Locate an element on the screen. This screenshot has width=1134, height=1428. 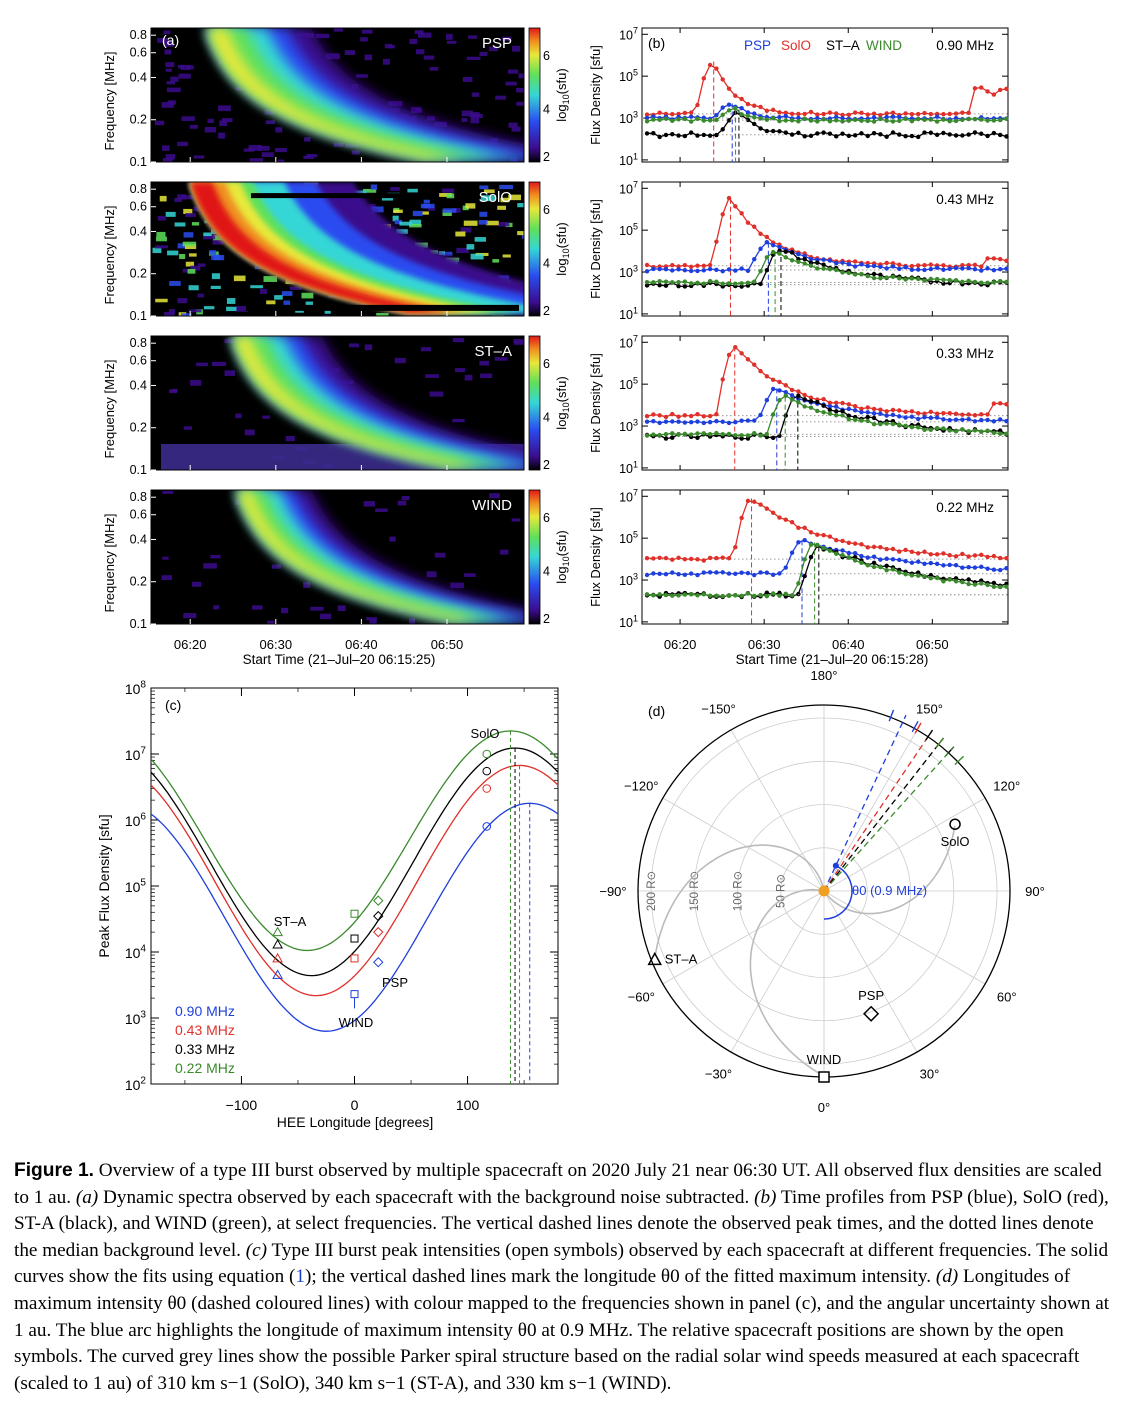
y-tick-label: 0.1 is located at coordinates (138, 470).